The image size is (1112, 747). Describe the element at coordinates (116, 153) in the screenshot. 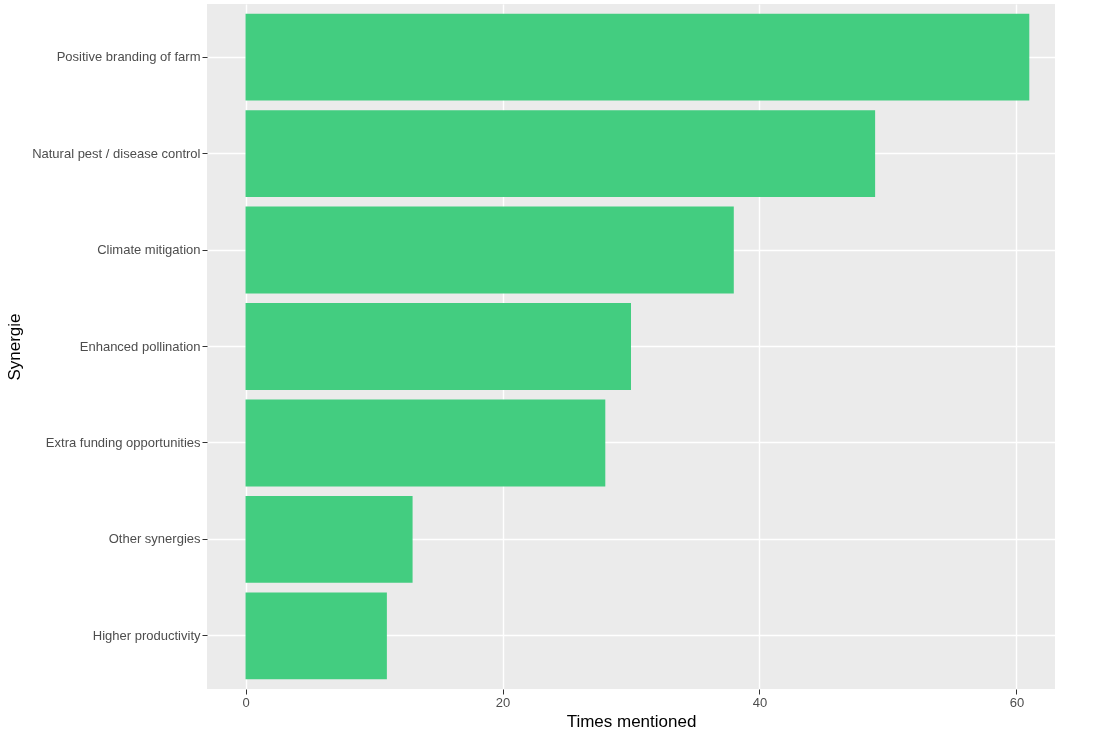

I see `y-tick-label: Natural pest / disease control` at that location.